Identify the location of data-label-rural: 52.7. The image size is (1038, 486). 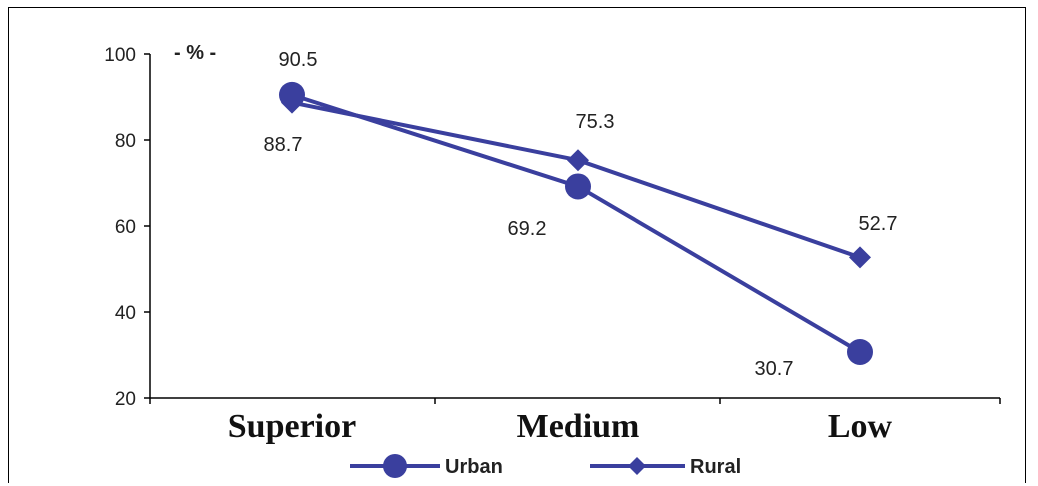
(878, 224).